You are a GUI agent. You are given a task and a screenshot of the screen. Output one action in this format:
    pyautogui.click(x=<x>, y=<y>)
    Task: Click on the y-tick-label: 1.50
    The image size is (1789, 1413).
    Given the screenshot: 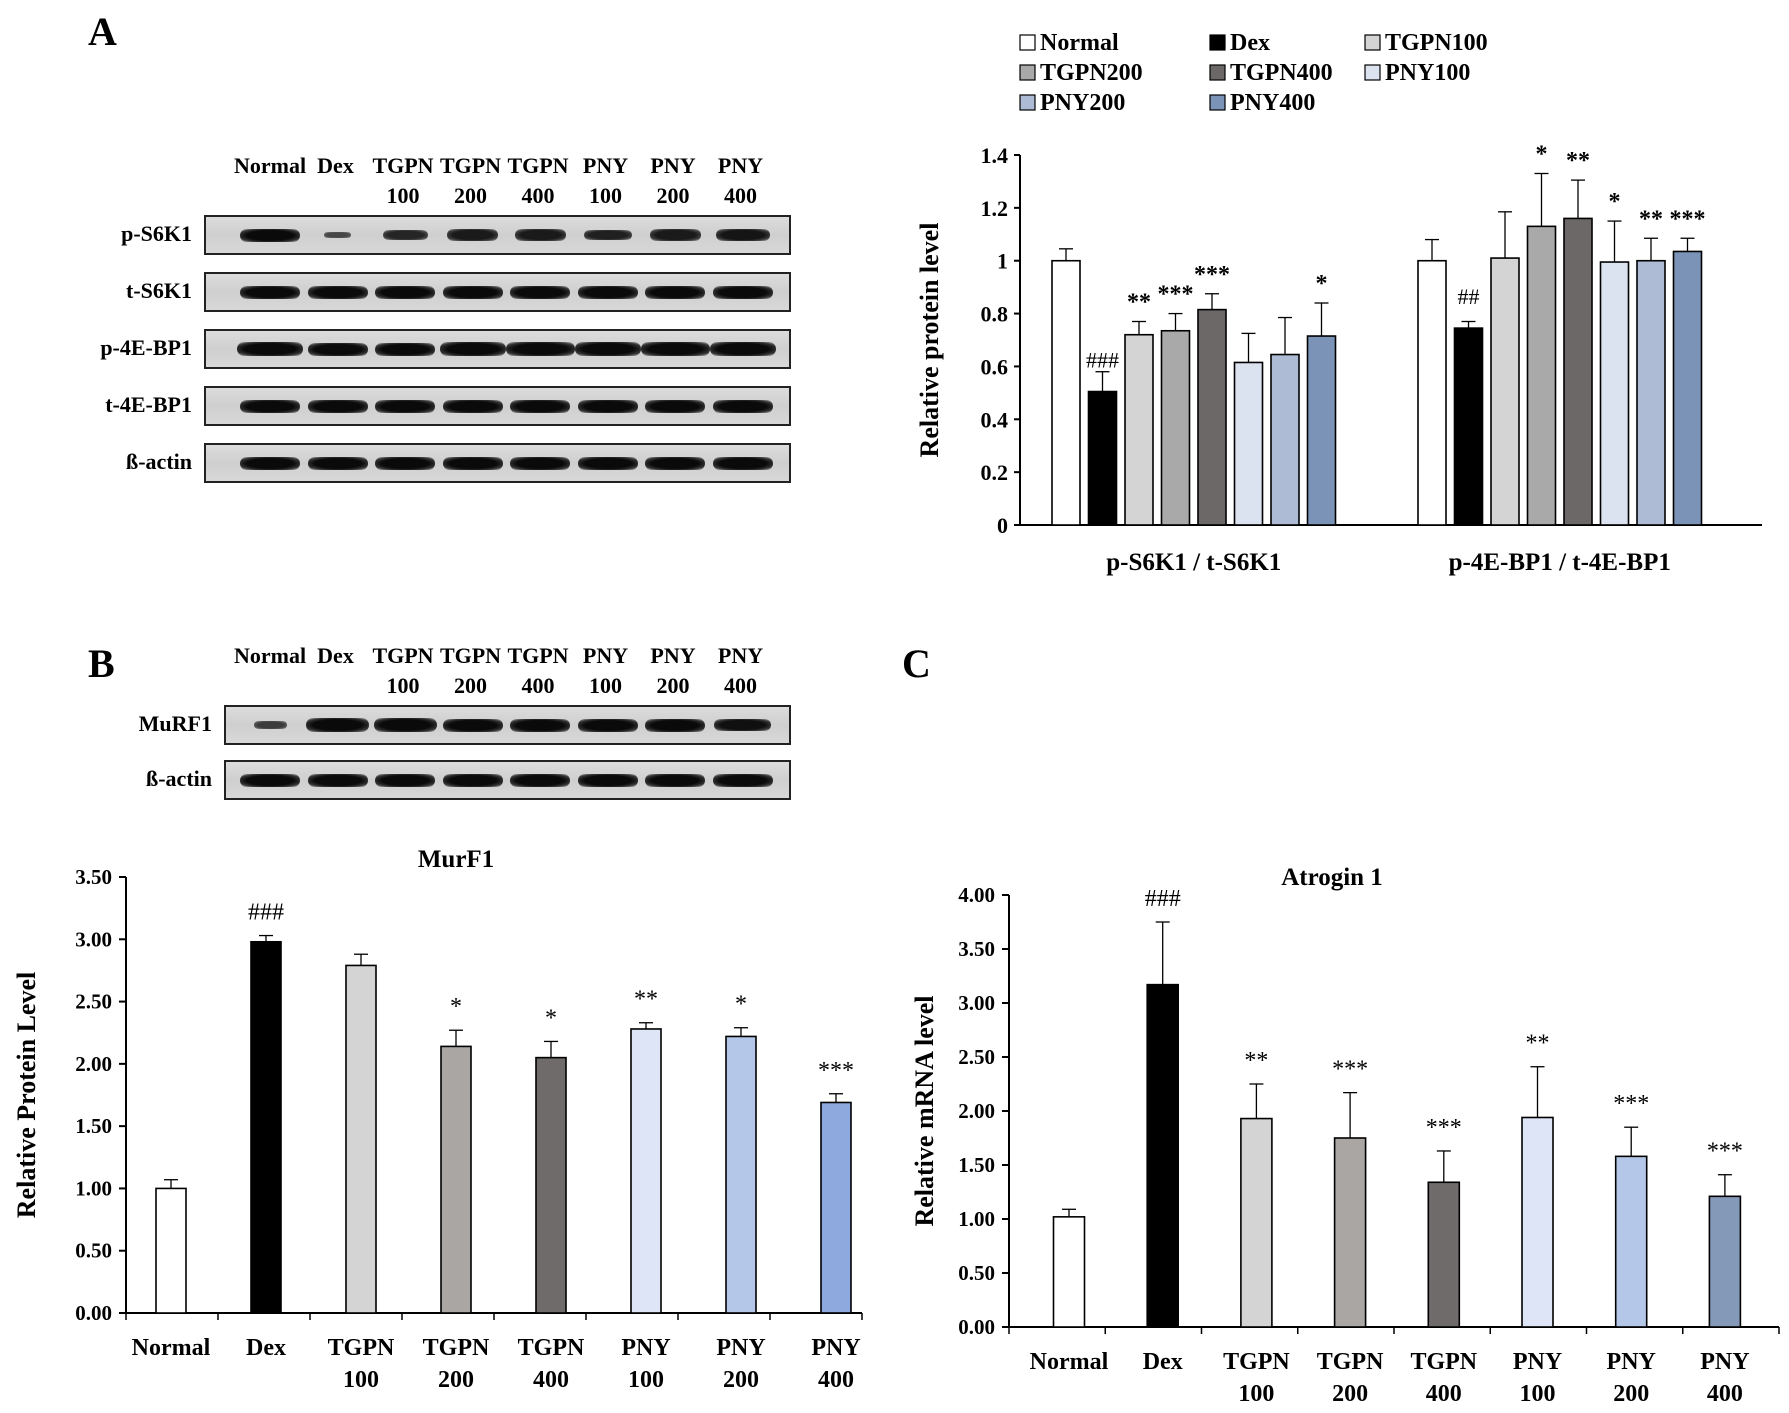 What is the action you would take?
    pyautogui.click(x=93, y=1126)
    